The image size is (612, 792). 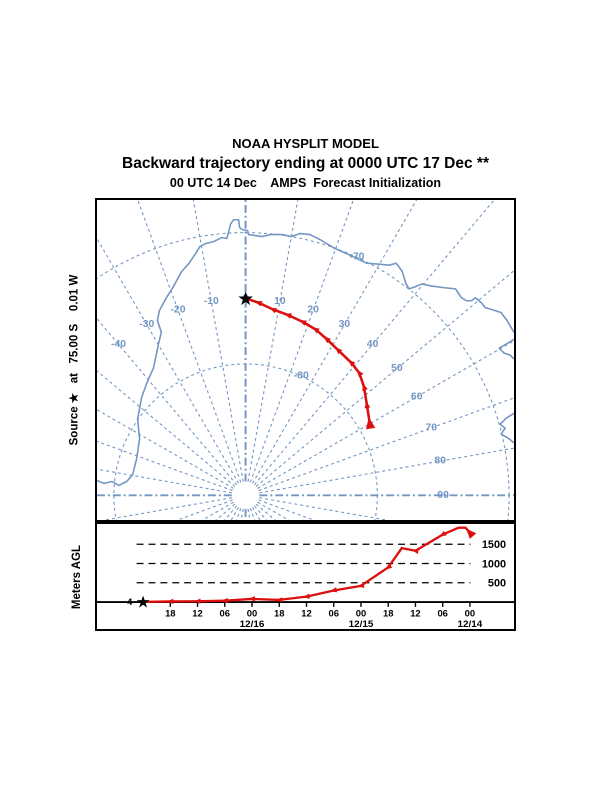 I want to click on height-gridline-label: 500, so click(x=497, y=584).